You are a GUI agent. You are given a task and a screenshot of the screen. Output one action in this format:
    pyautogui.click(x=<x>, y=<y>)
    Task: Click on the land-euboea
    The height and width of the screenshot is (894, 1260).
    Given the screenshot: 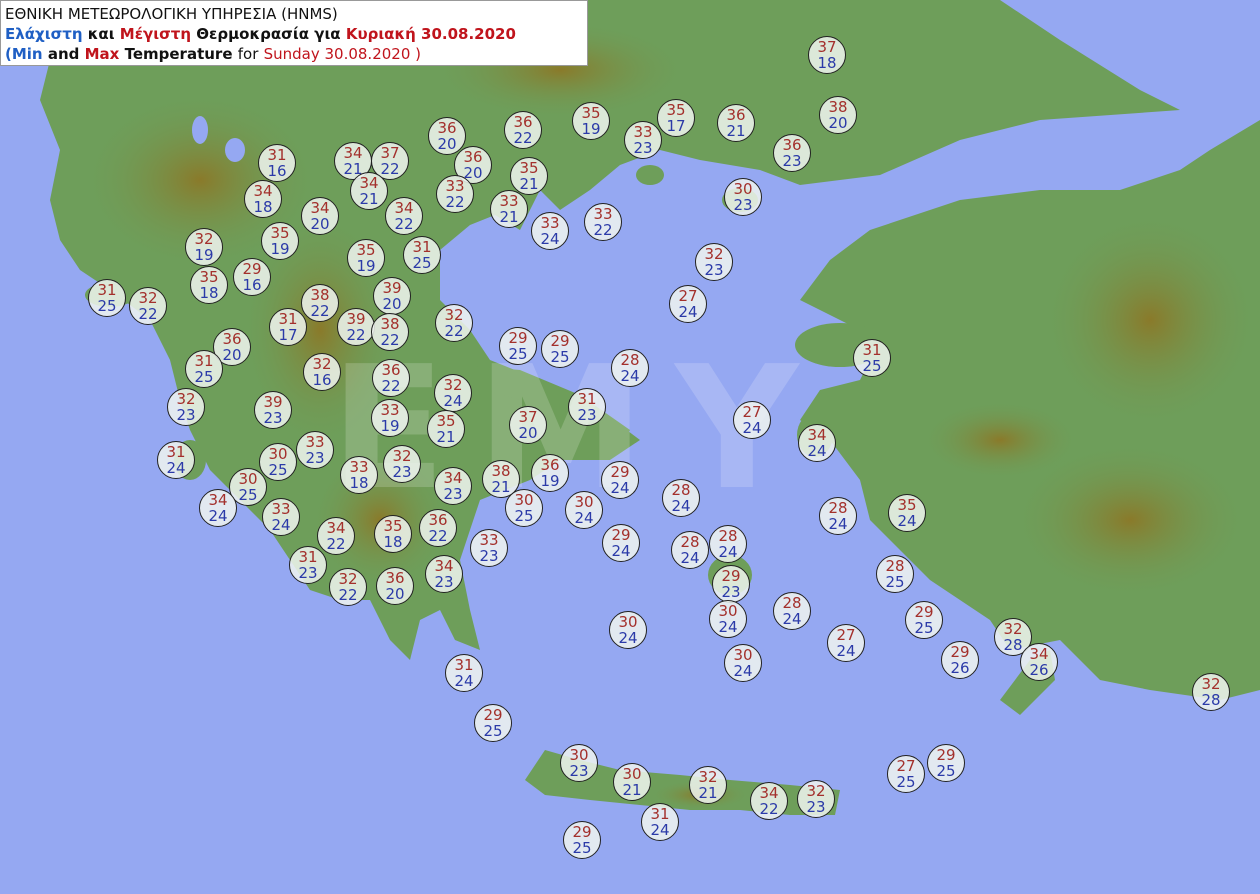 What is the action you would take?
    pyautogui.click(x=545, y=407)
    